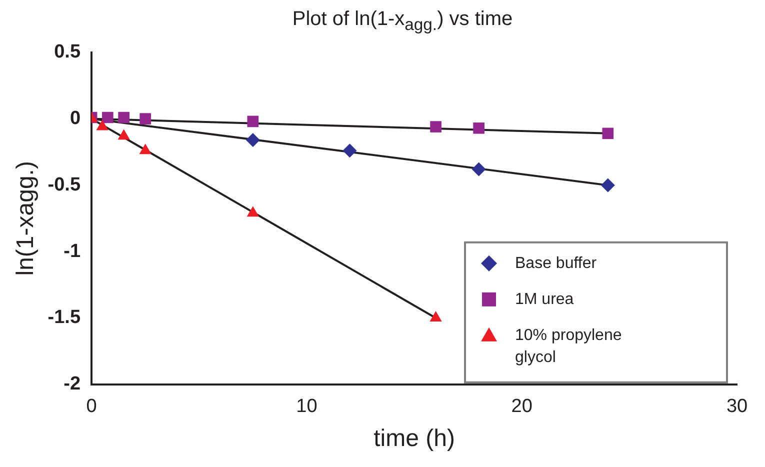 The height and width of the screenshot is (467, 765). What do you see at coordinates (91, 407) in the screenshot?
I see `x-tick-label: 0` at bounding box center [91, 407].